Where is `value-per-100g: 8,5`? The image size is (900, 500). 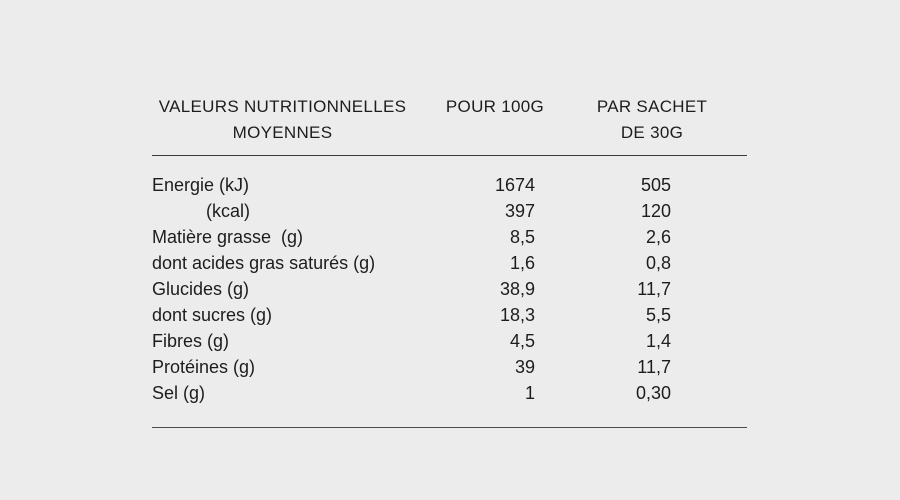
value-per-100g: 8,5 is located at coordinates (522, 237).